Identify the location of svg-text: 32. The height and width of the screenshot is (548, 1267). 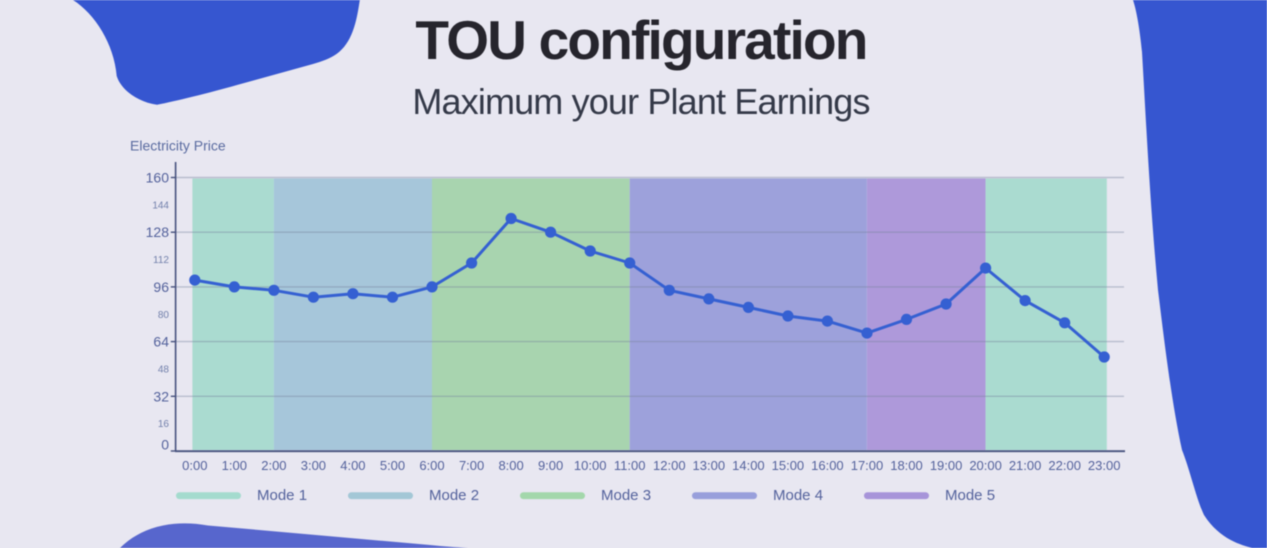
(161, 396).